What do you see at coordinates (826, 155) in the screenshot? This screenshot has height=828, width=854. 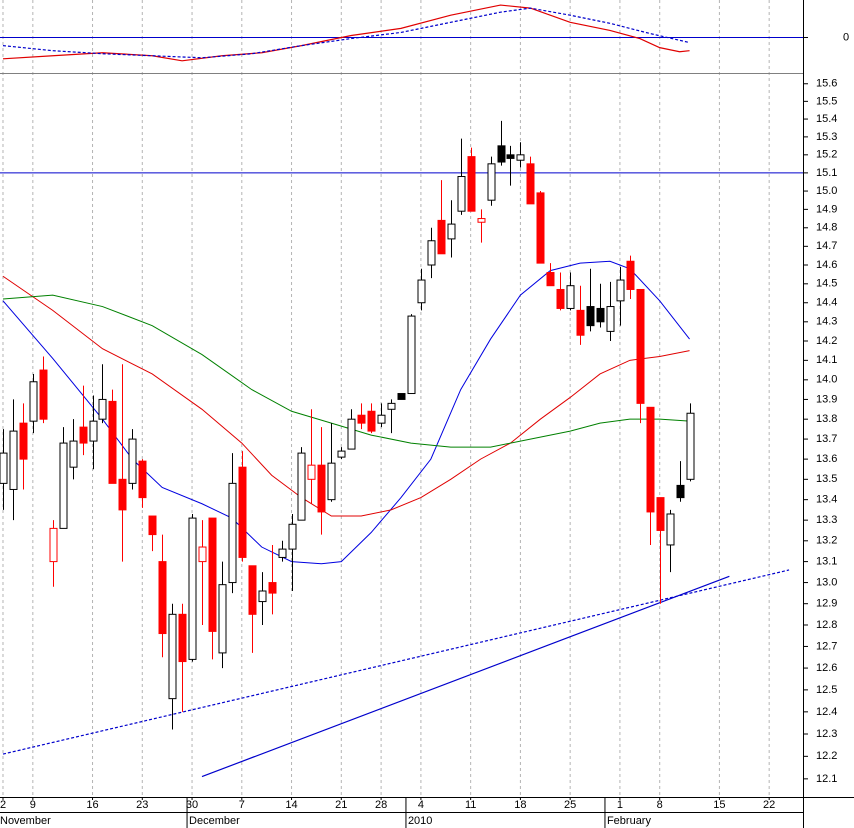 I see `y-tick-label: 15.2` at bounding box center [826, 155].